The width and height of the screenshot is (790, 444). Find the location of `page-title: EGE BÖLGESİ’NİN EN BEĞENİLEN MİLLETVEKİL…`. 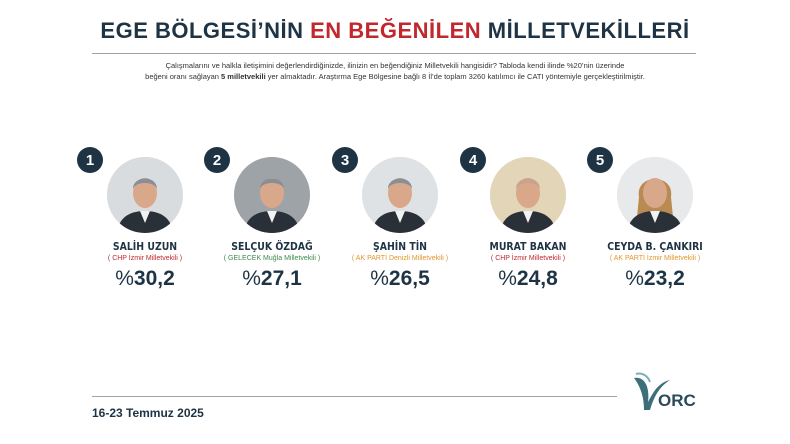

page-title: EGE BÖLGESİ’NİN EN BEĞENİLEN MİLLETVEKİL… is located at coordinates (395, 31).